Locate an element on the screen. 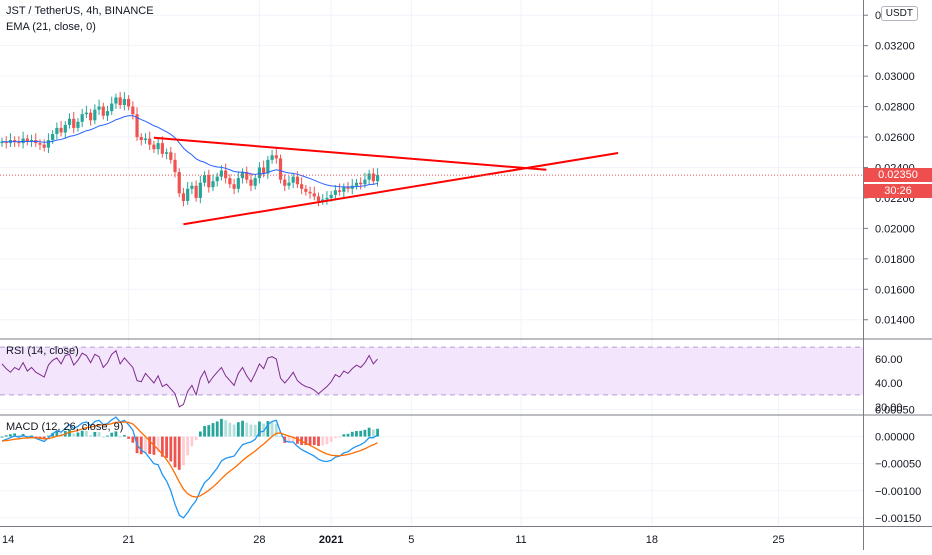  price-tick-label: 0.01800 is located at coordinates (895, 260).